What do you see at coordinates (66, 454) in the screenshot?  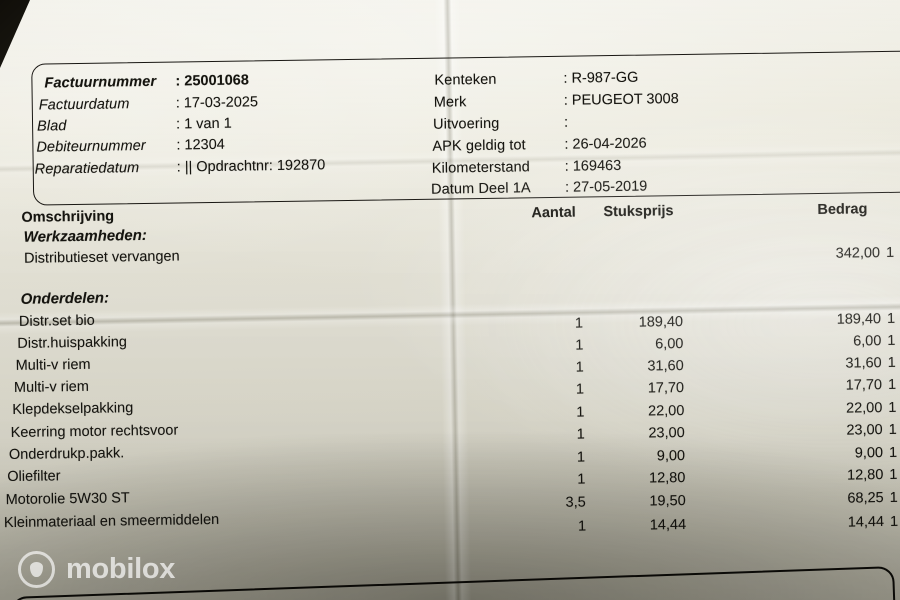 I see `table-row-description: Onderdrukp.pakk.` at bounding box center [66, 454].